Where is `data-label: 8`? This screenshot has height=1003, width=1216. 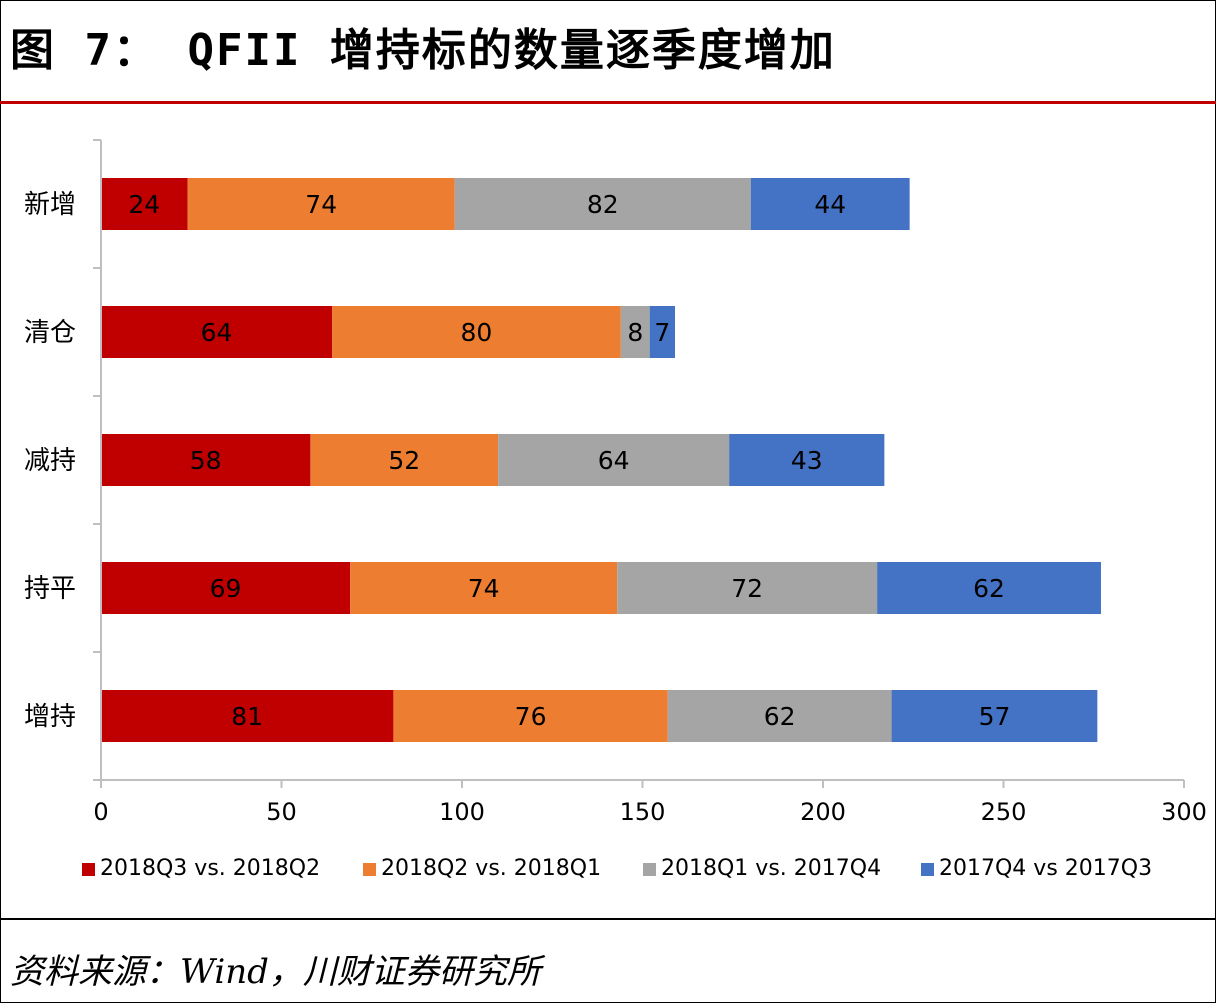
data-label: 8 is located at coordinates (635, 332).